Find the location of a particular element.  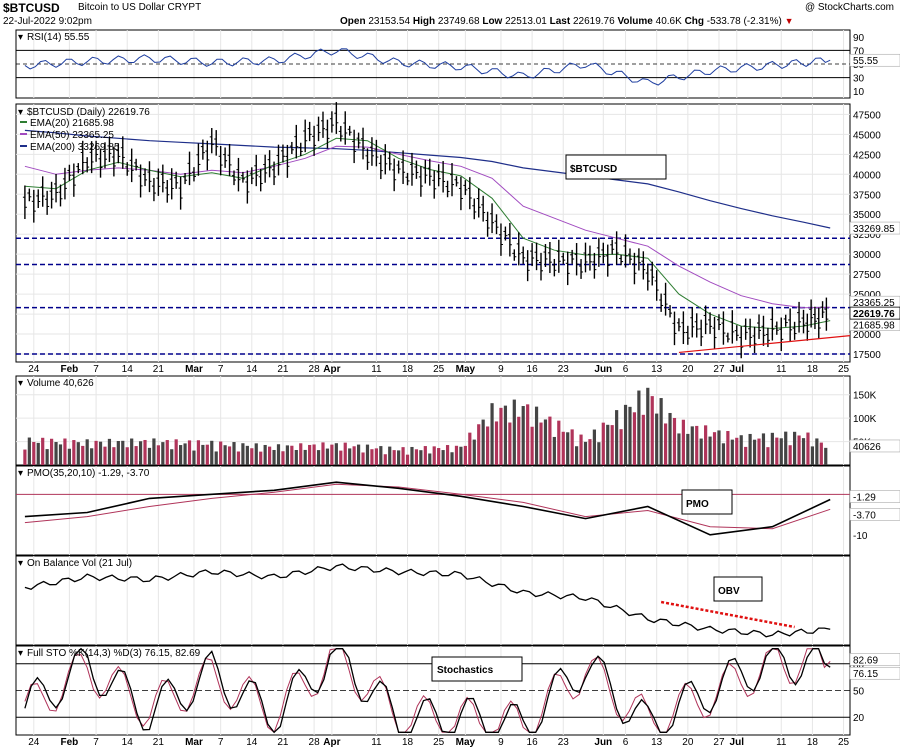

x-tick-label-top: 25 is located at coordinates (844, 369).